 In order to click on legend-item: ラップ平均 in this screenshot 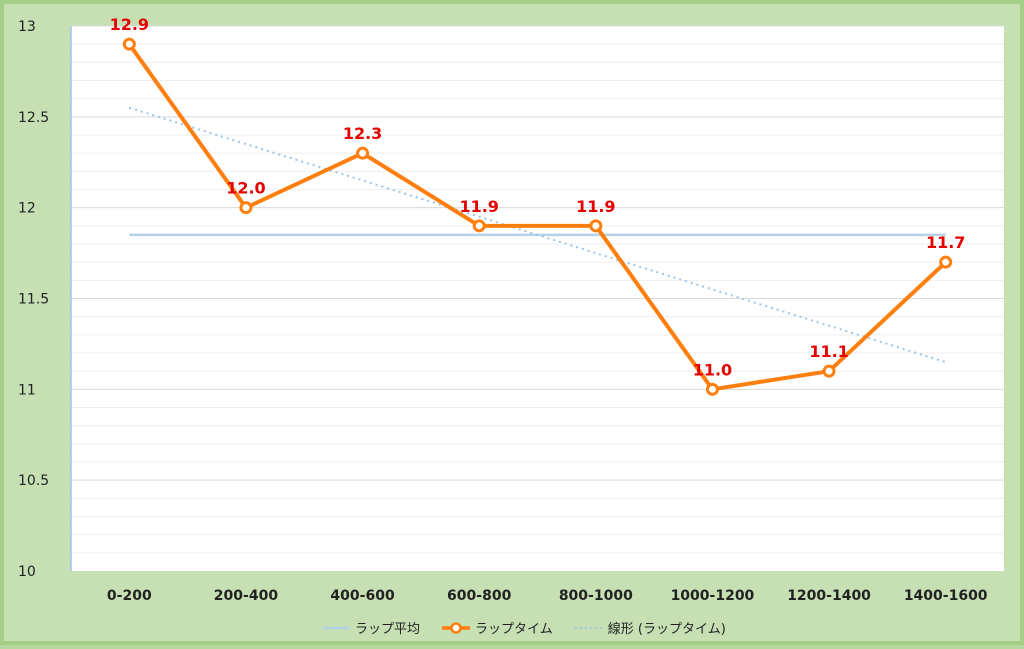, I will do `click(371, 629)`.